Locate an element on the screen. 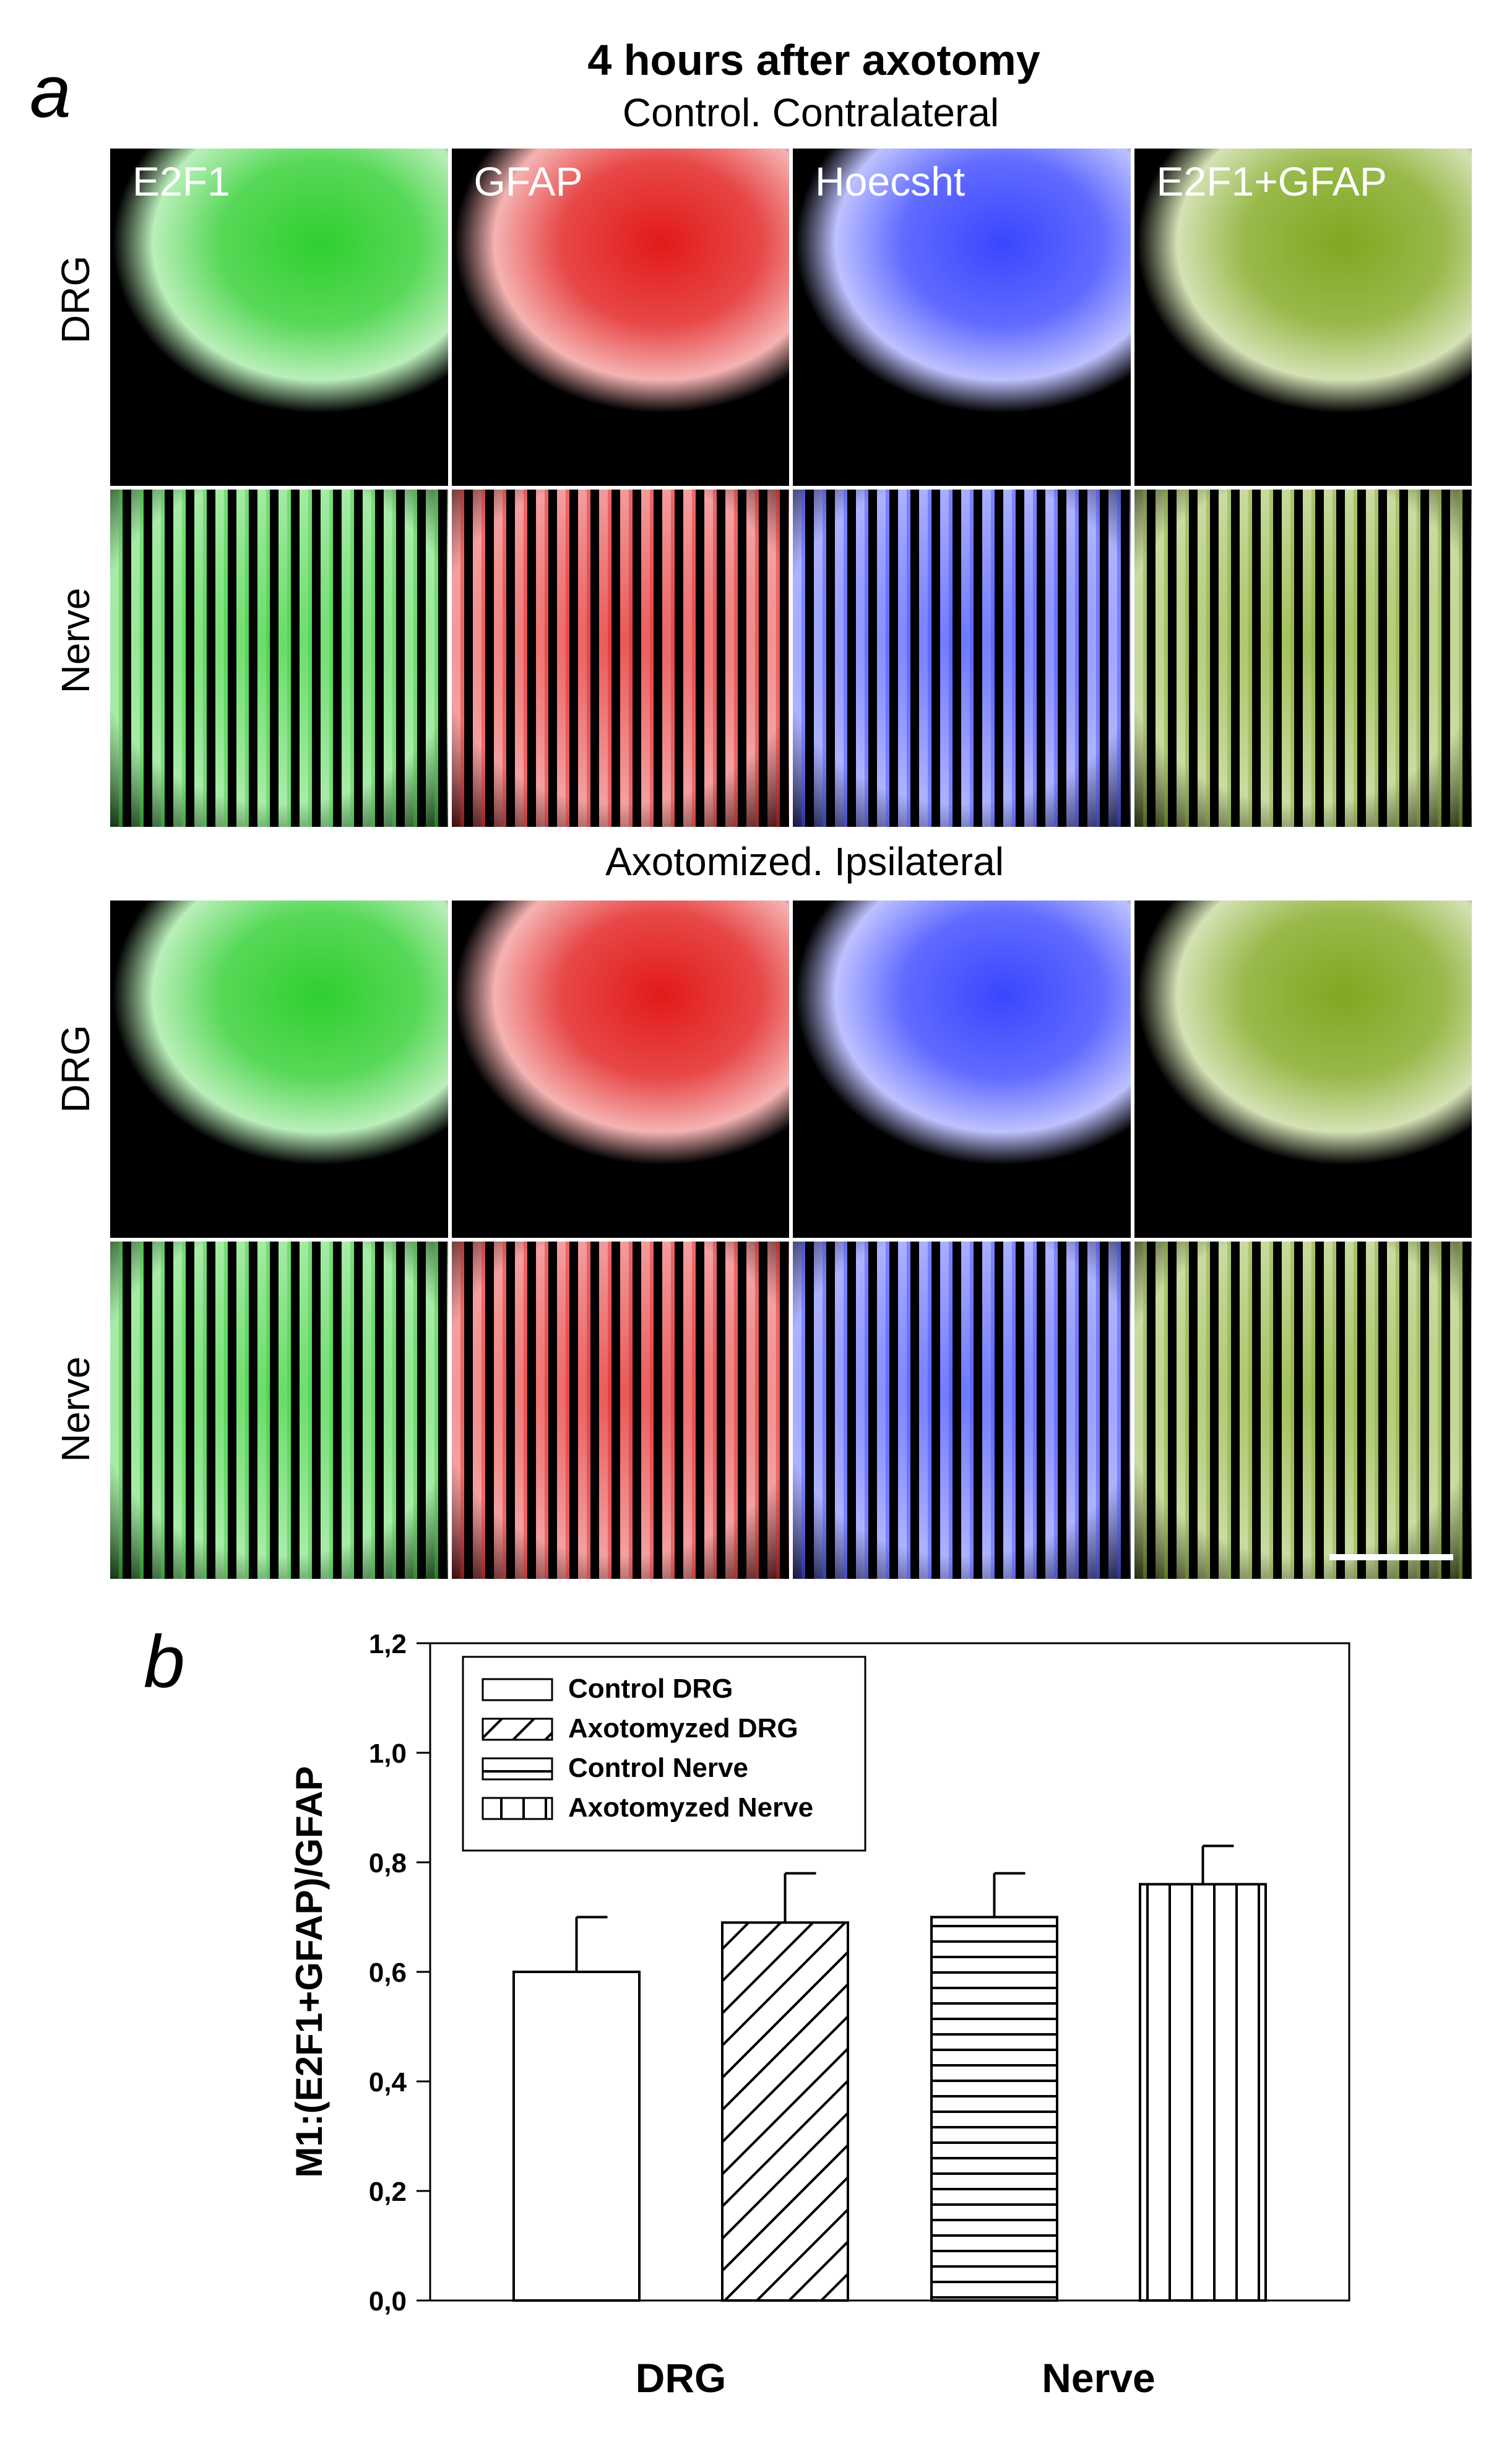  y-tick-label: 0,4 is located at coordinates (388, 2082).